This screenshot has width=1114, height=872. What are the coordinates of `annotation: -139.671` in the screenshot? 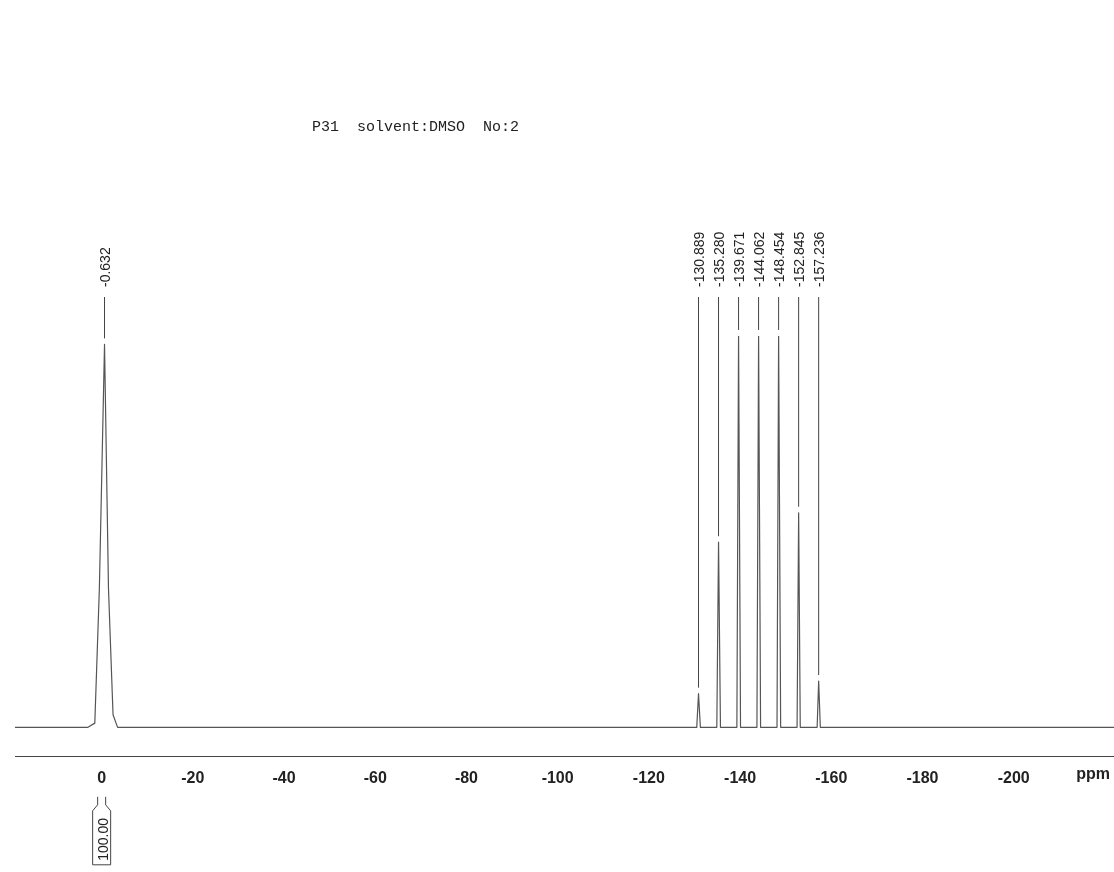 It's located at (738, 259).